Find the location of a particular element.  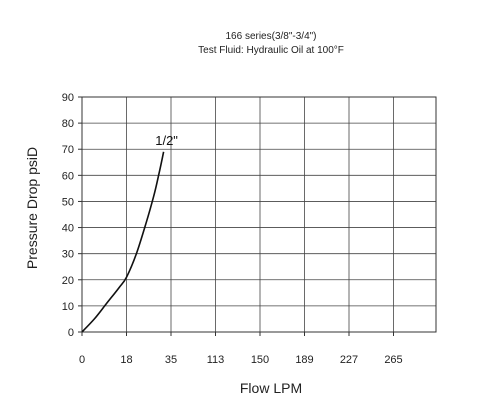

x-tick-label: 265 is located at coordinates (393, 360).